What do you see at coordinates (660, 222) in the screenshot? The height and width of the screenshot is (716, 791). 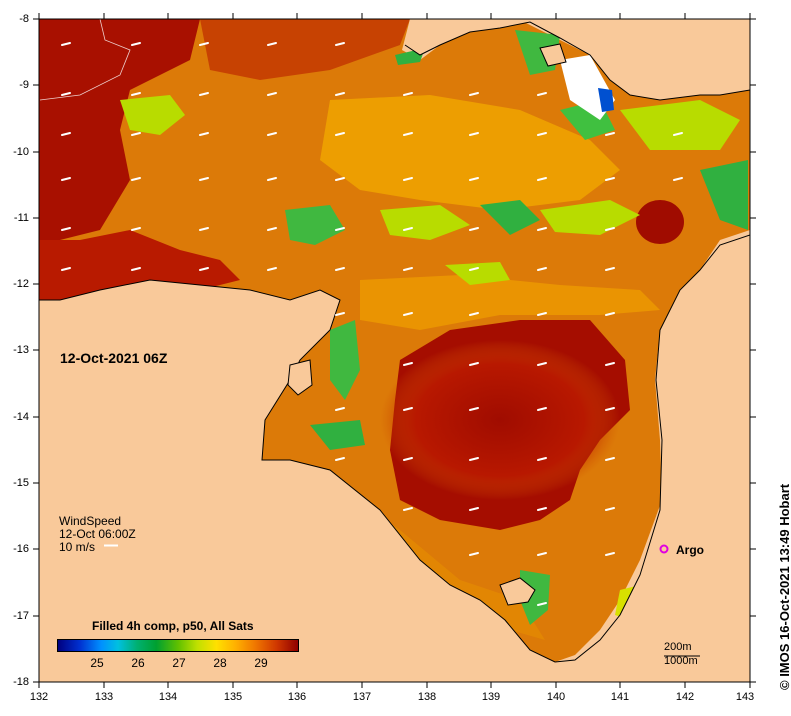 I see `hot-spot-east` at bounding box center [660, 222].